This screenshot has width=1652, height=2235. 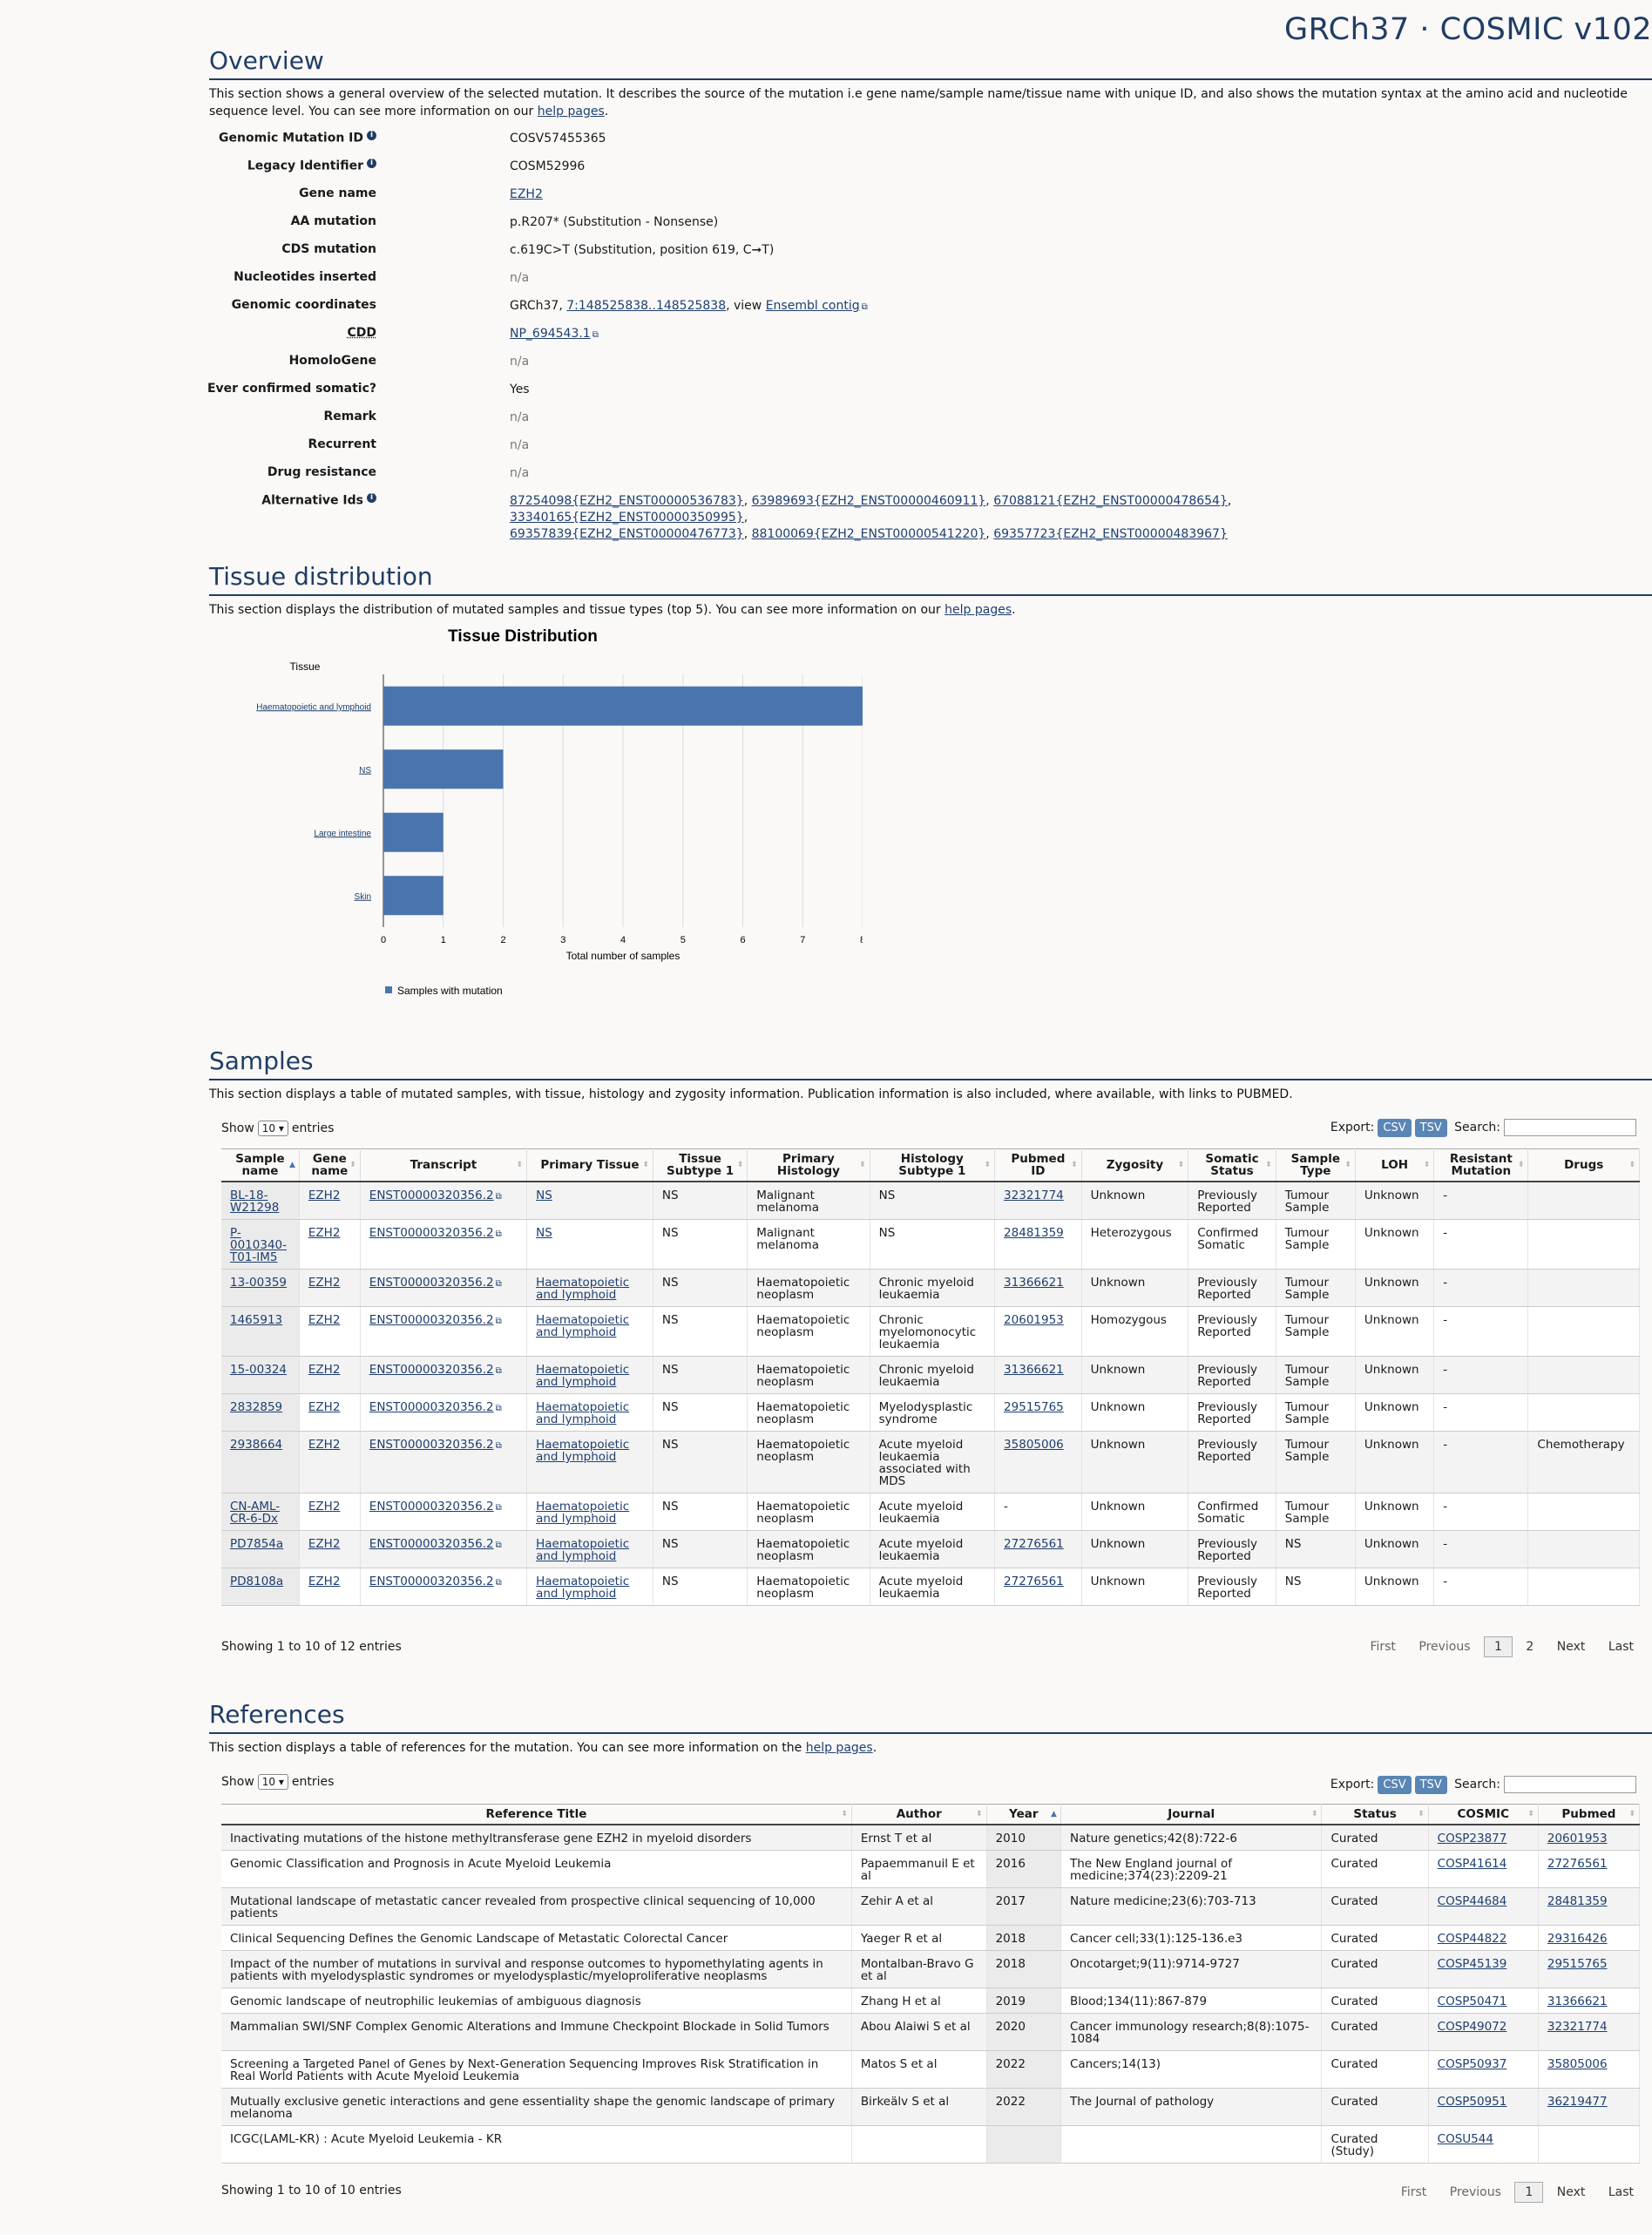 What do you see at coordinates (365, 771) in the screenshot?
I see `chart-category-label: NS` at bounding box center [365, 771].